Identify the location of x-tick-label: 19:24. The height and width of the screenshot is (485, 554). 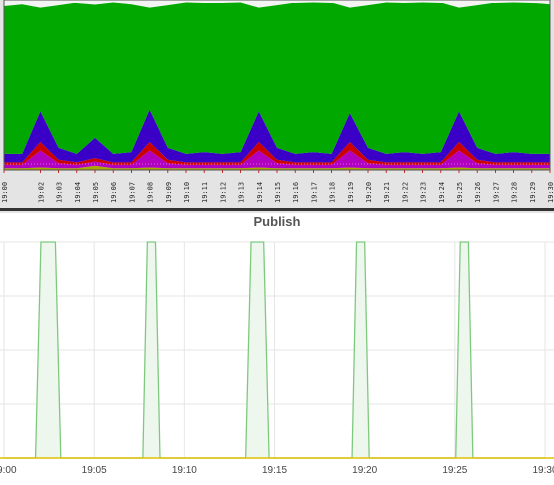
(442, 192).